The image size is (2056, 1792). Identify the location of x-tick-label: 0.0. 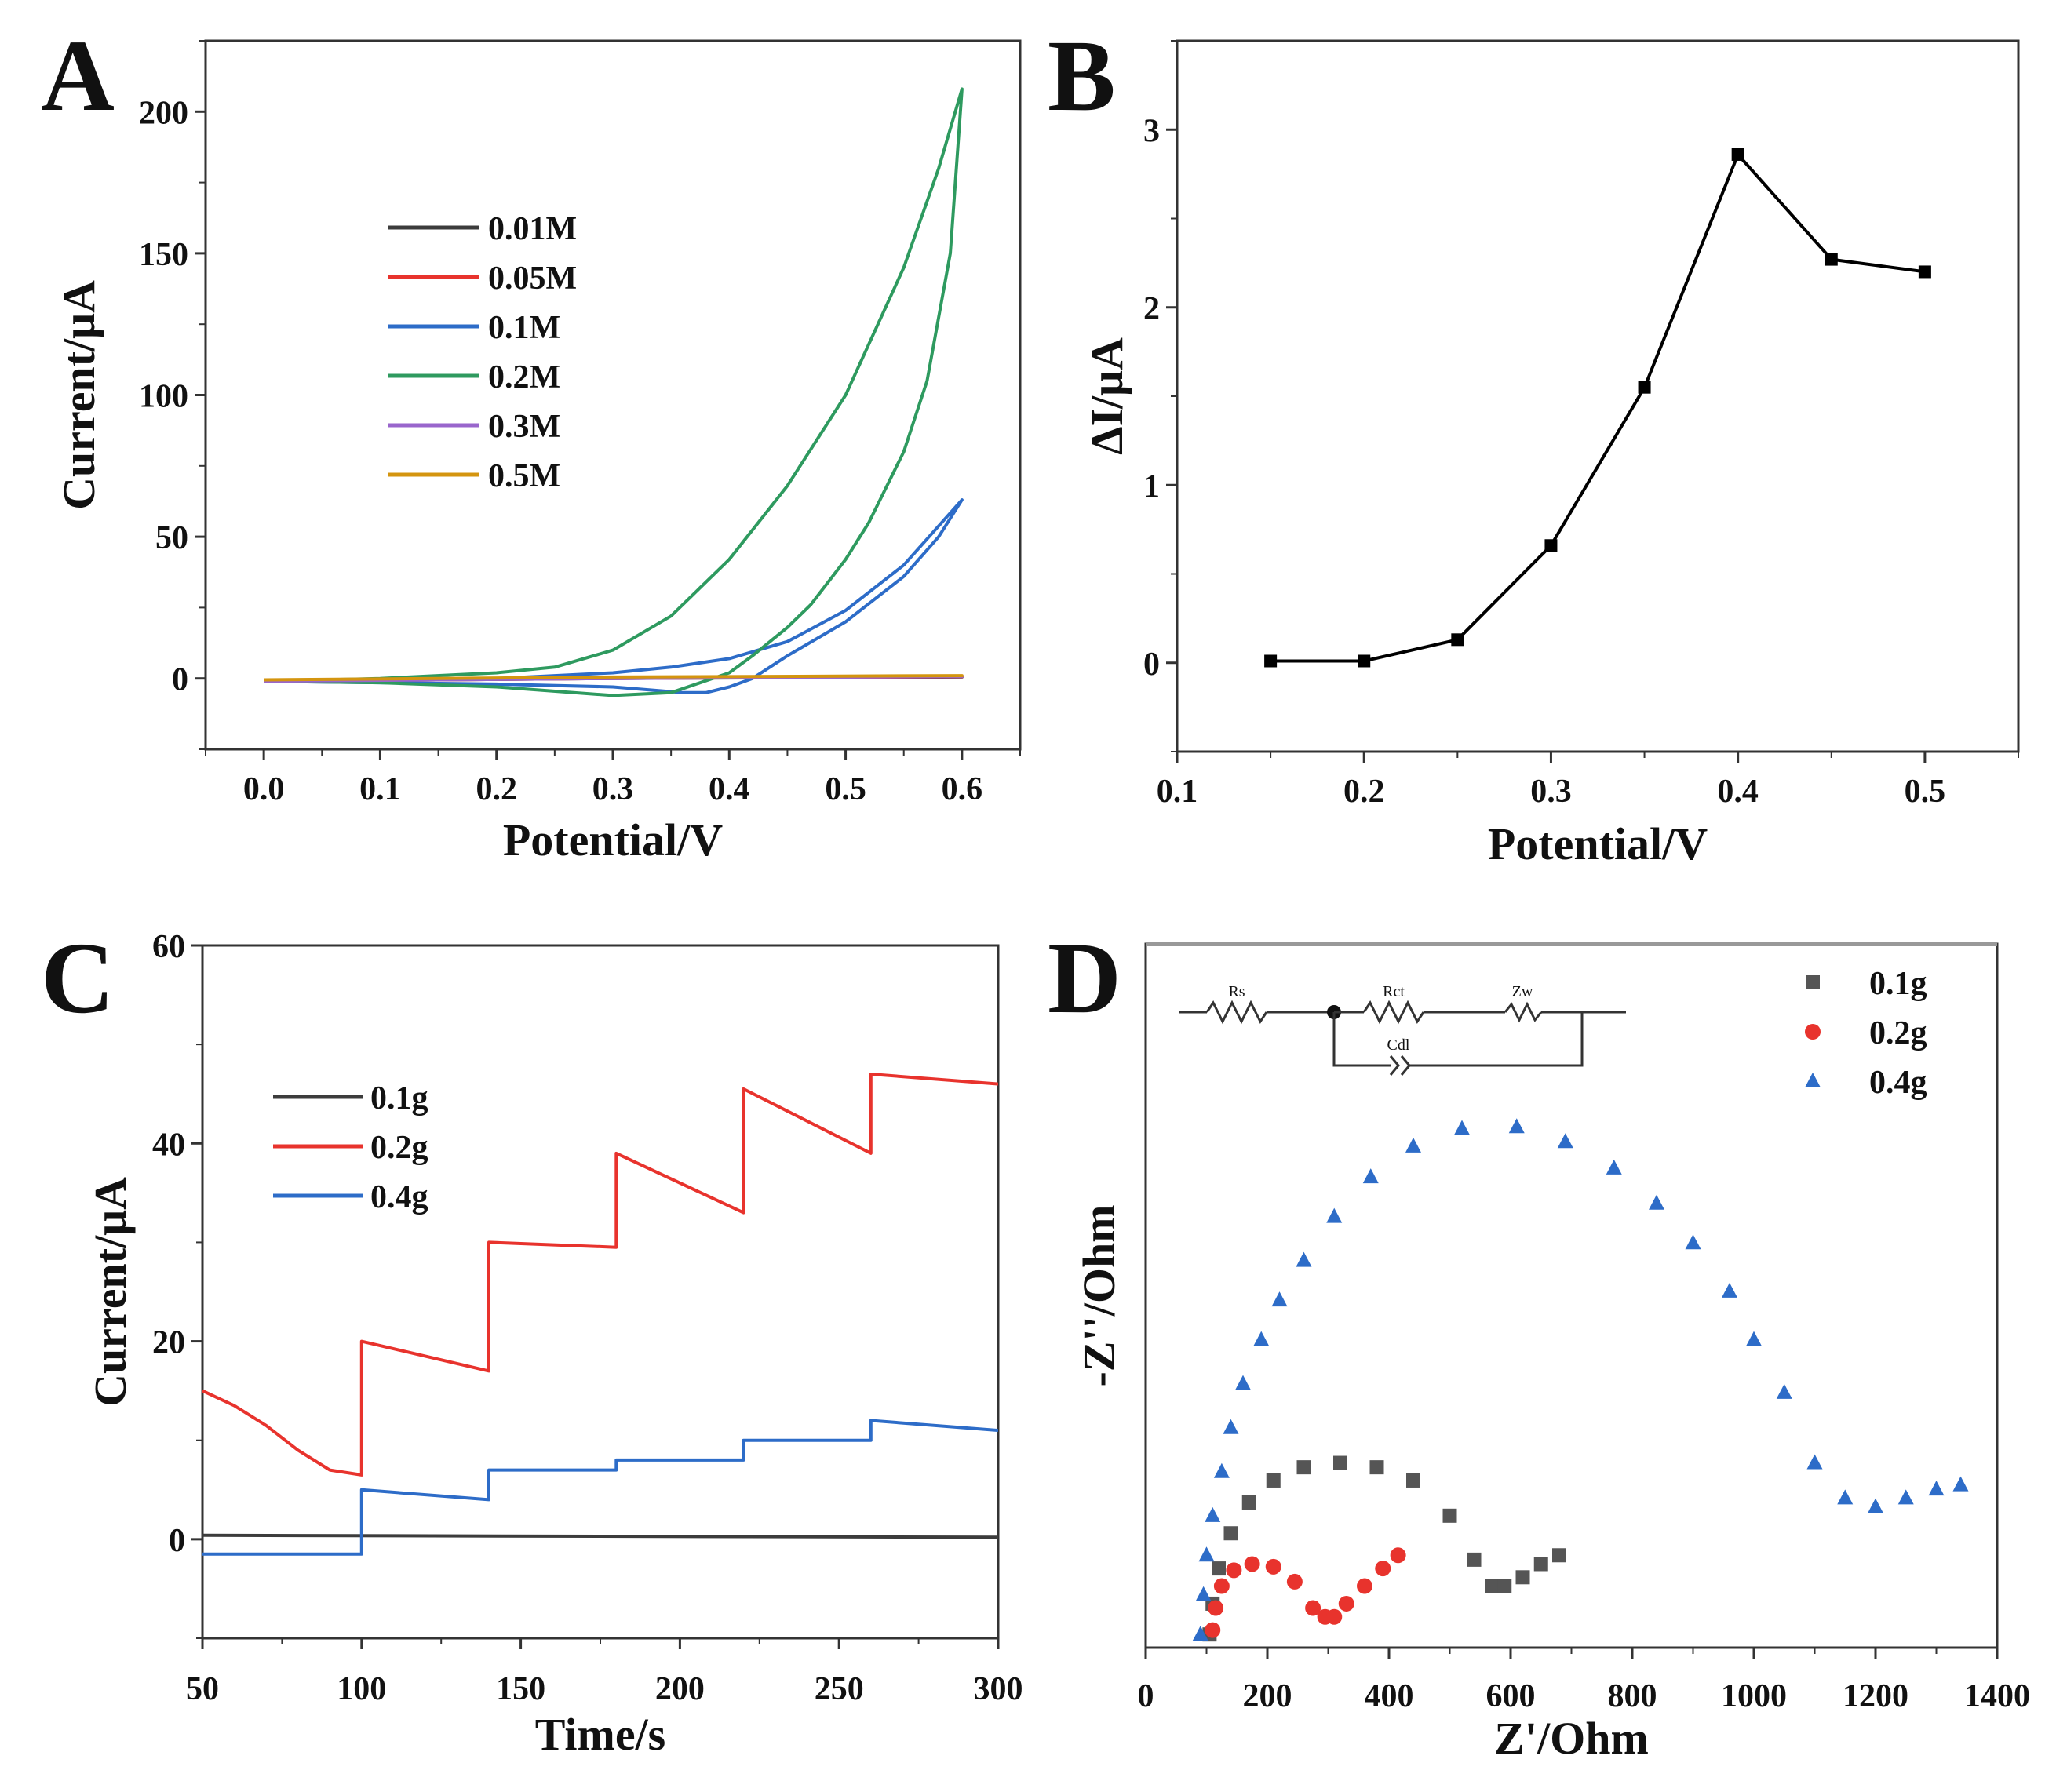
(264, 789).